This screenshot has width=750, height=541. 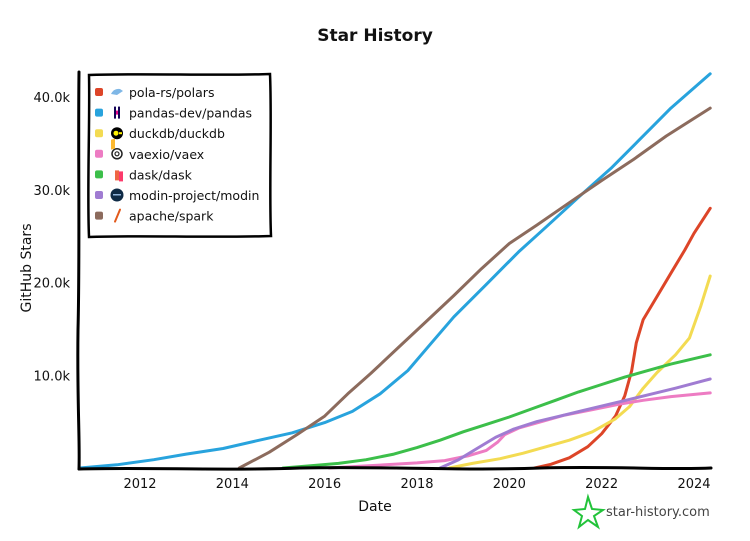 I want to click on series-line-dask-dask, so click(x=496, y=411).